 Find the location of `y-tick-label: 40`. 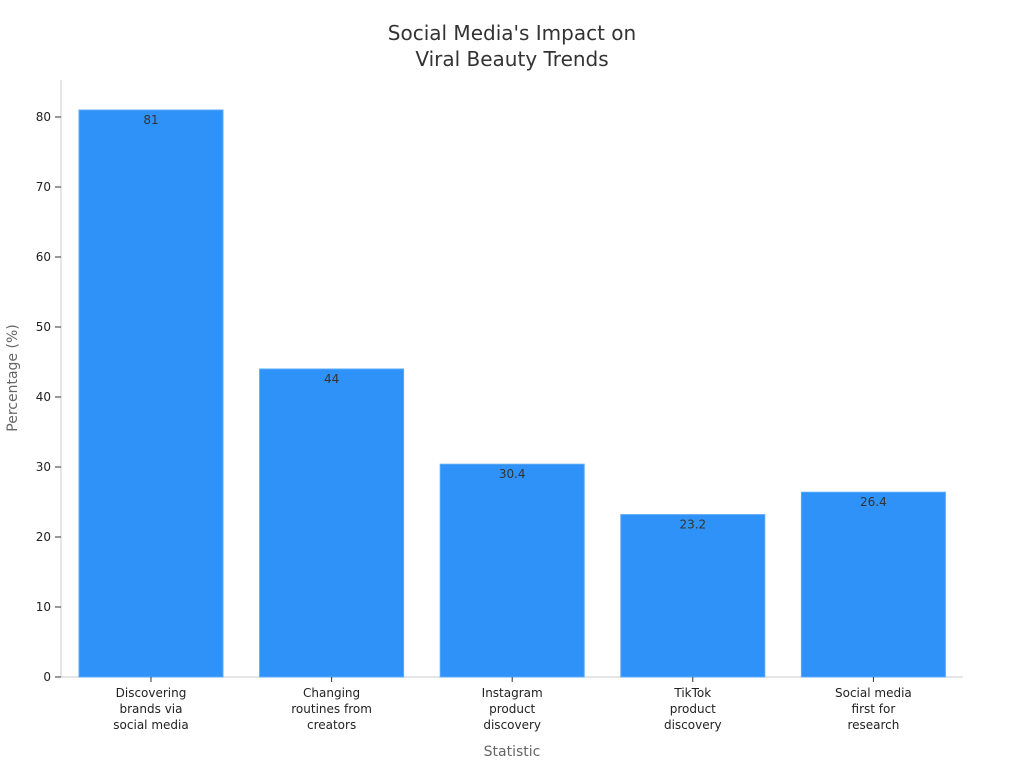

y-tick-label: 40 is located at coordinates (43, 397).